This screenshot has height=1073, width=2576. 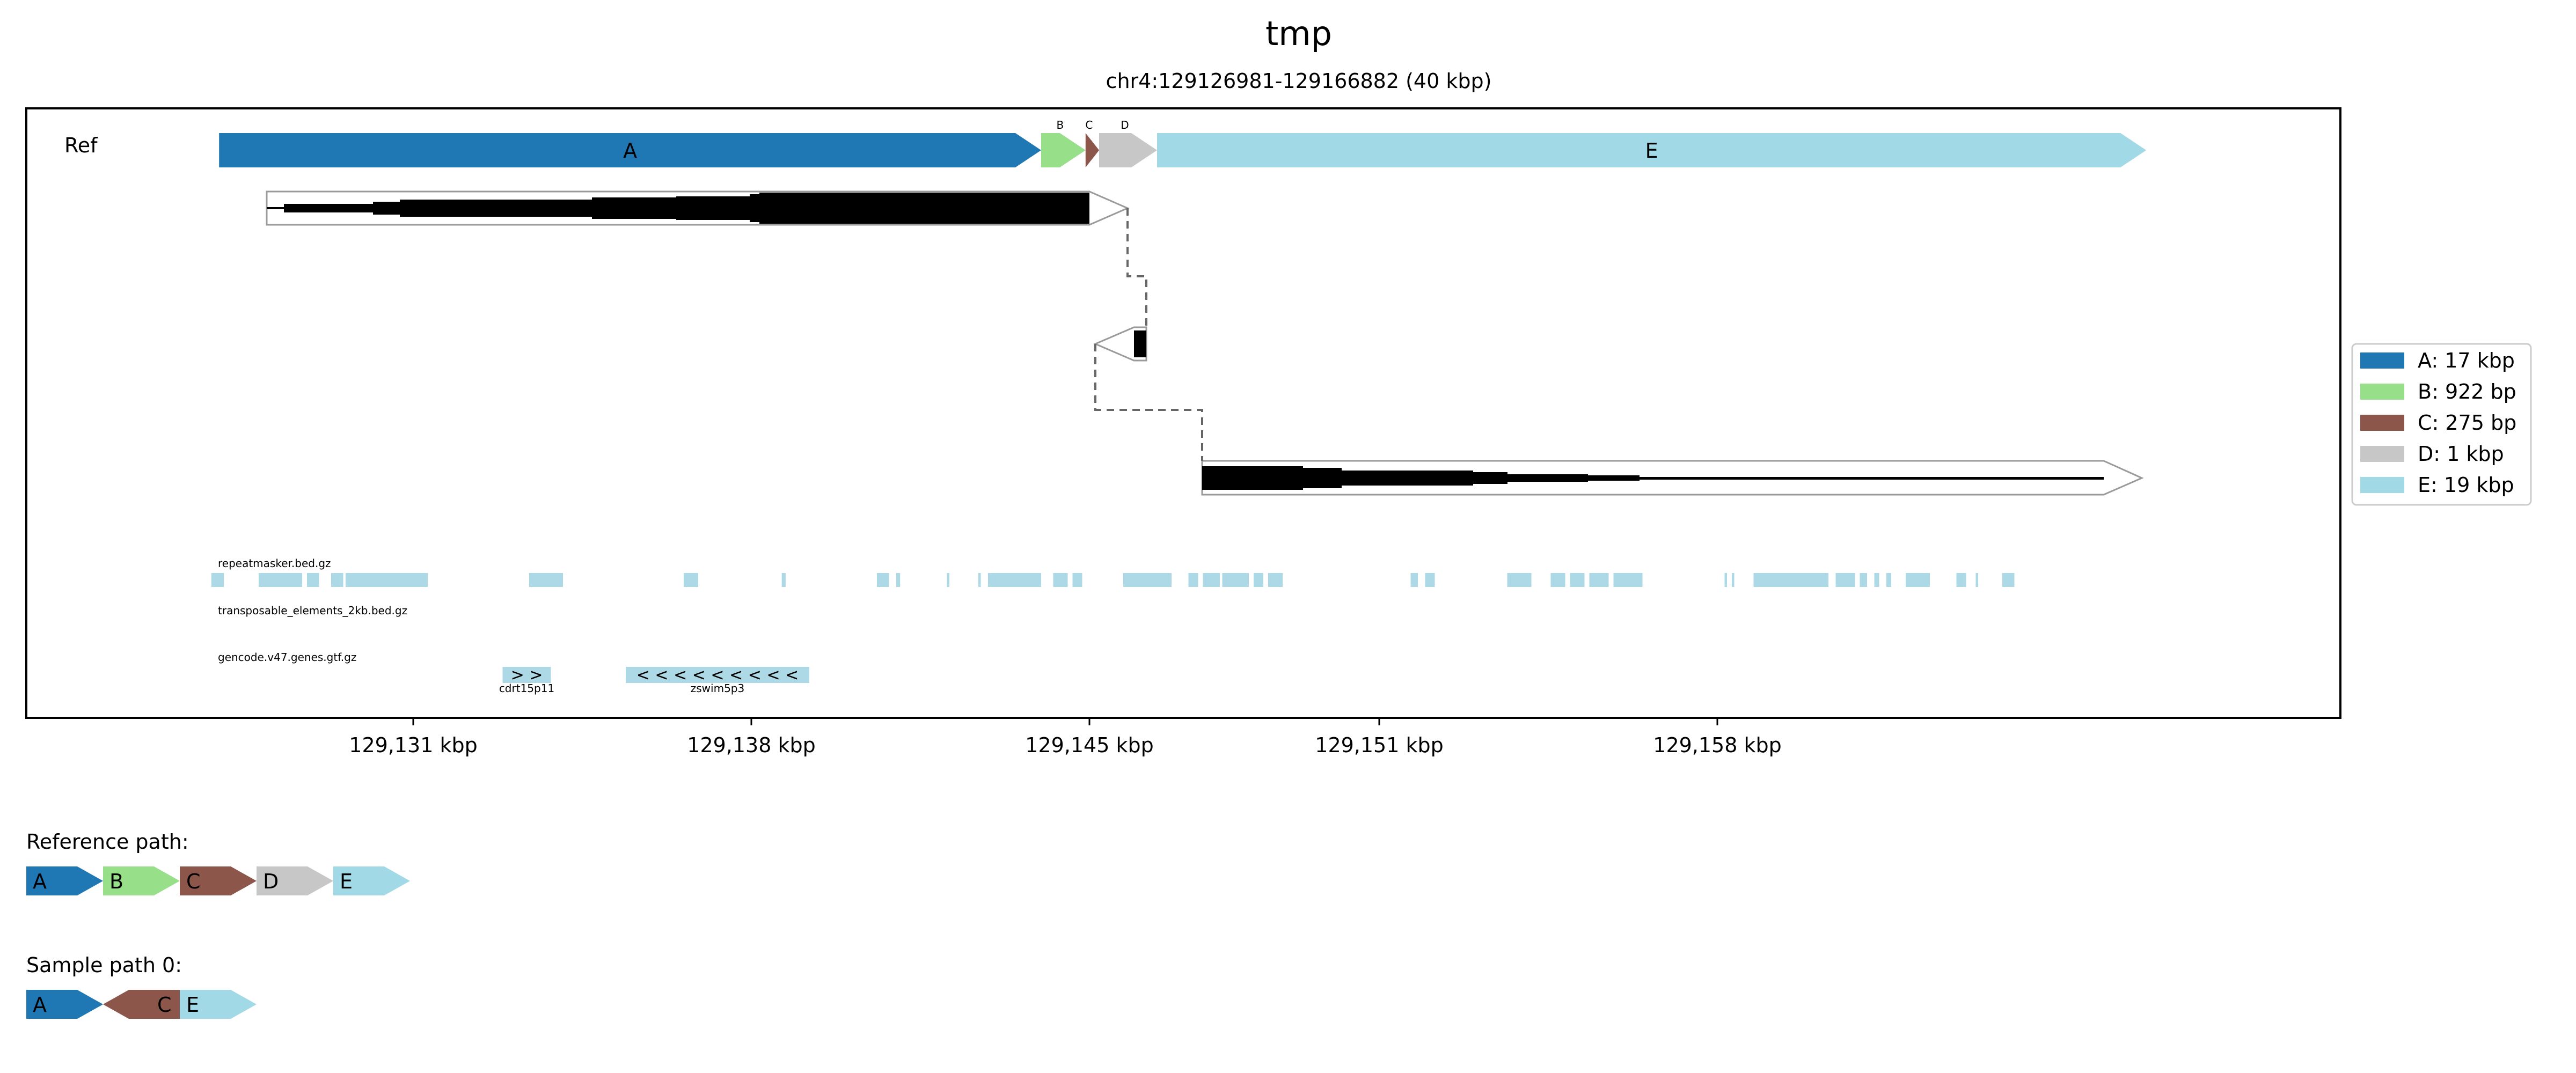 What do you see at coordinates (312, 610) in the screenshot?
I see `track-name: transposable_elements_2kb.bed.gz` at bounding box center [312, 610].